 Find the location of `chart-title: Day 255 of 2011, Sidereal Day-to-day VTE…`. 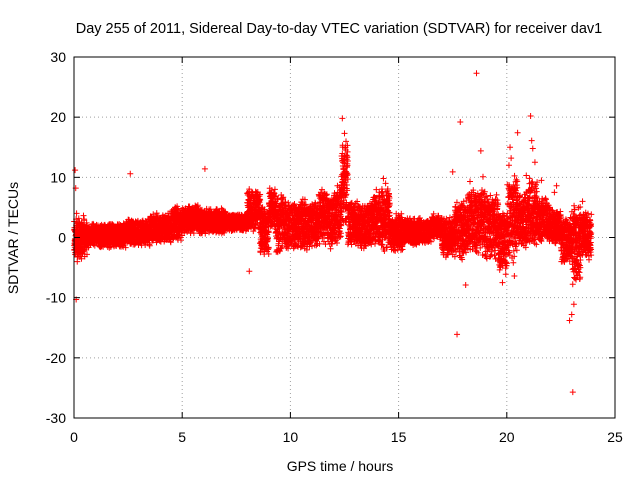

chart-title: Day 255 of 2011, Sidereal Day-to-day VTE… is located at coordinates (339, 29).